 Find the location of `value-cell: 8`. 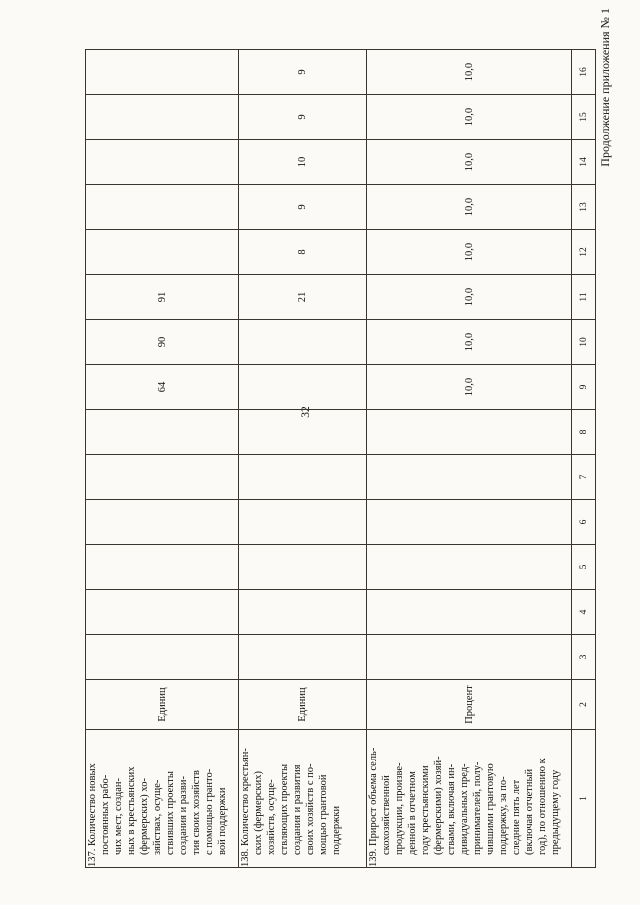

value-cell: 8 is located at coordinates (302, 252).